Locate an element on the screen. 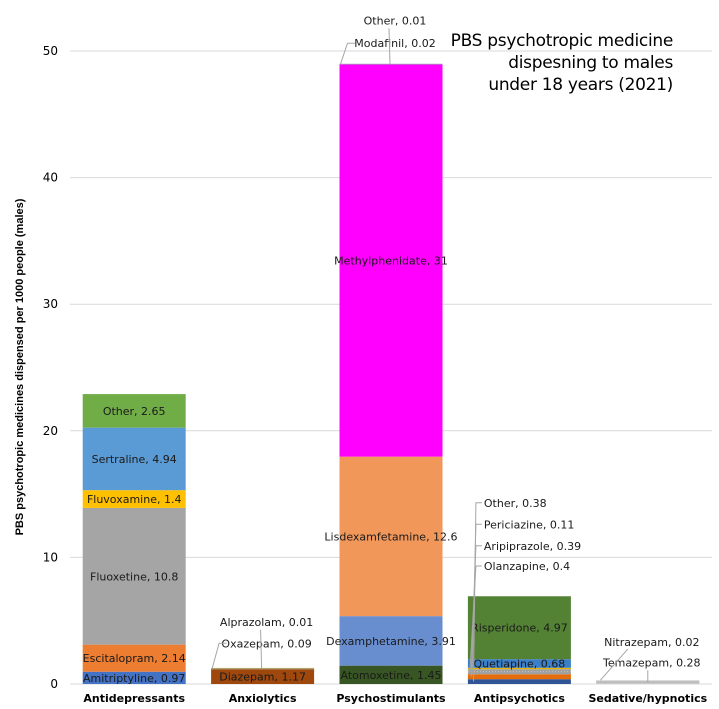  bar-segment-methylphenidate is located at coordinates (391, 260).